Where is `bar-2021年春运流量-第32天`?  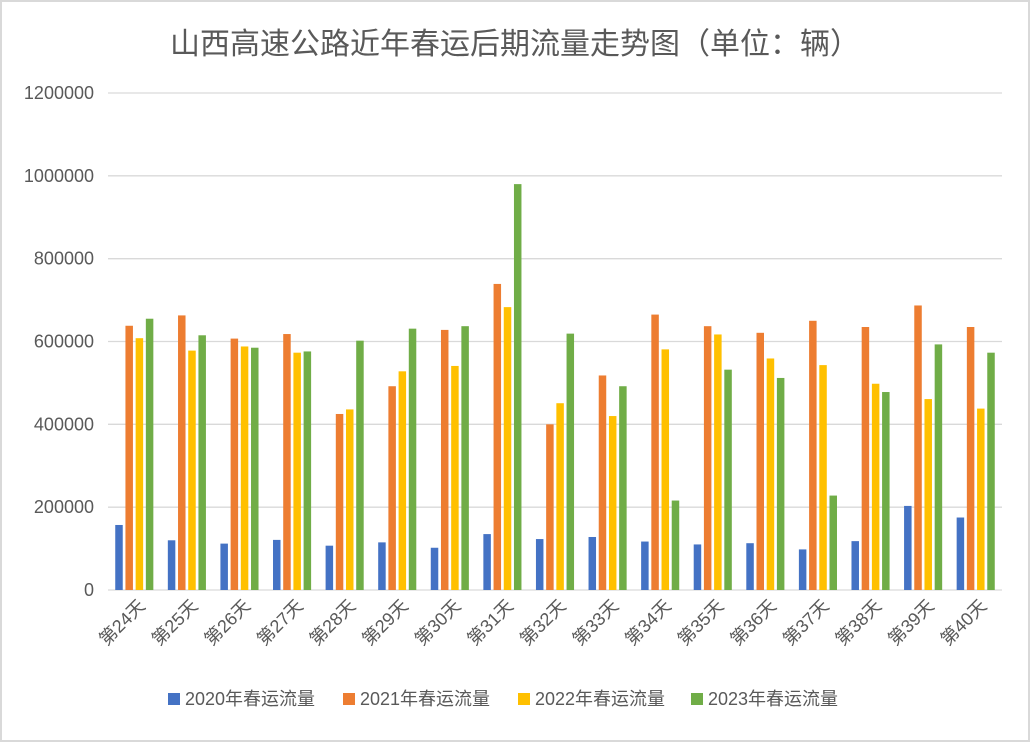
bar-2021年春运流量-第32天 is located at coordinates (550, 507).